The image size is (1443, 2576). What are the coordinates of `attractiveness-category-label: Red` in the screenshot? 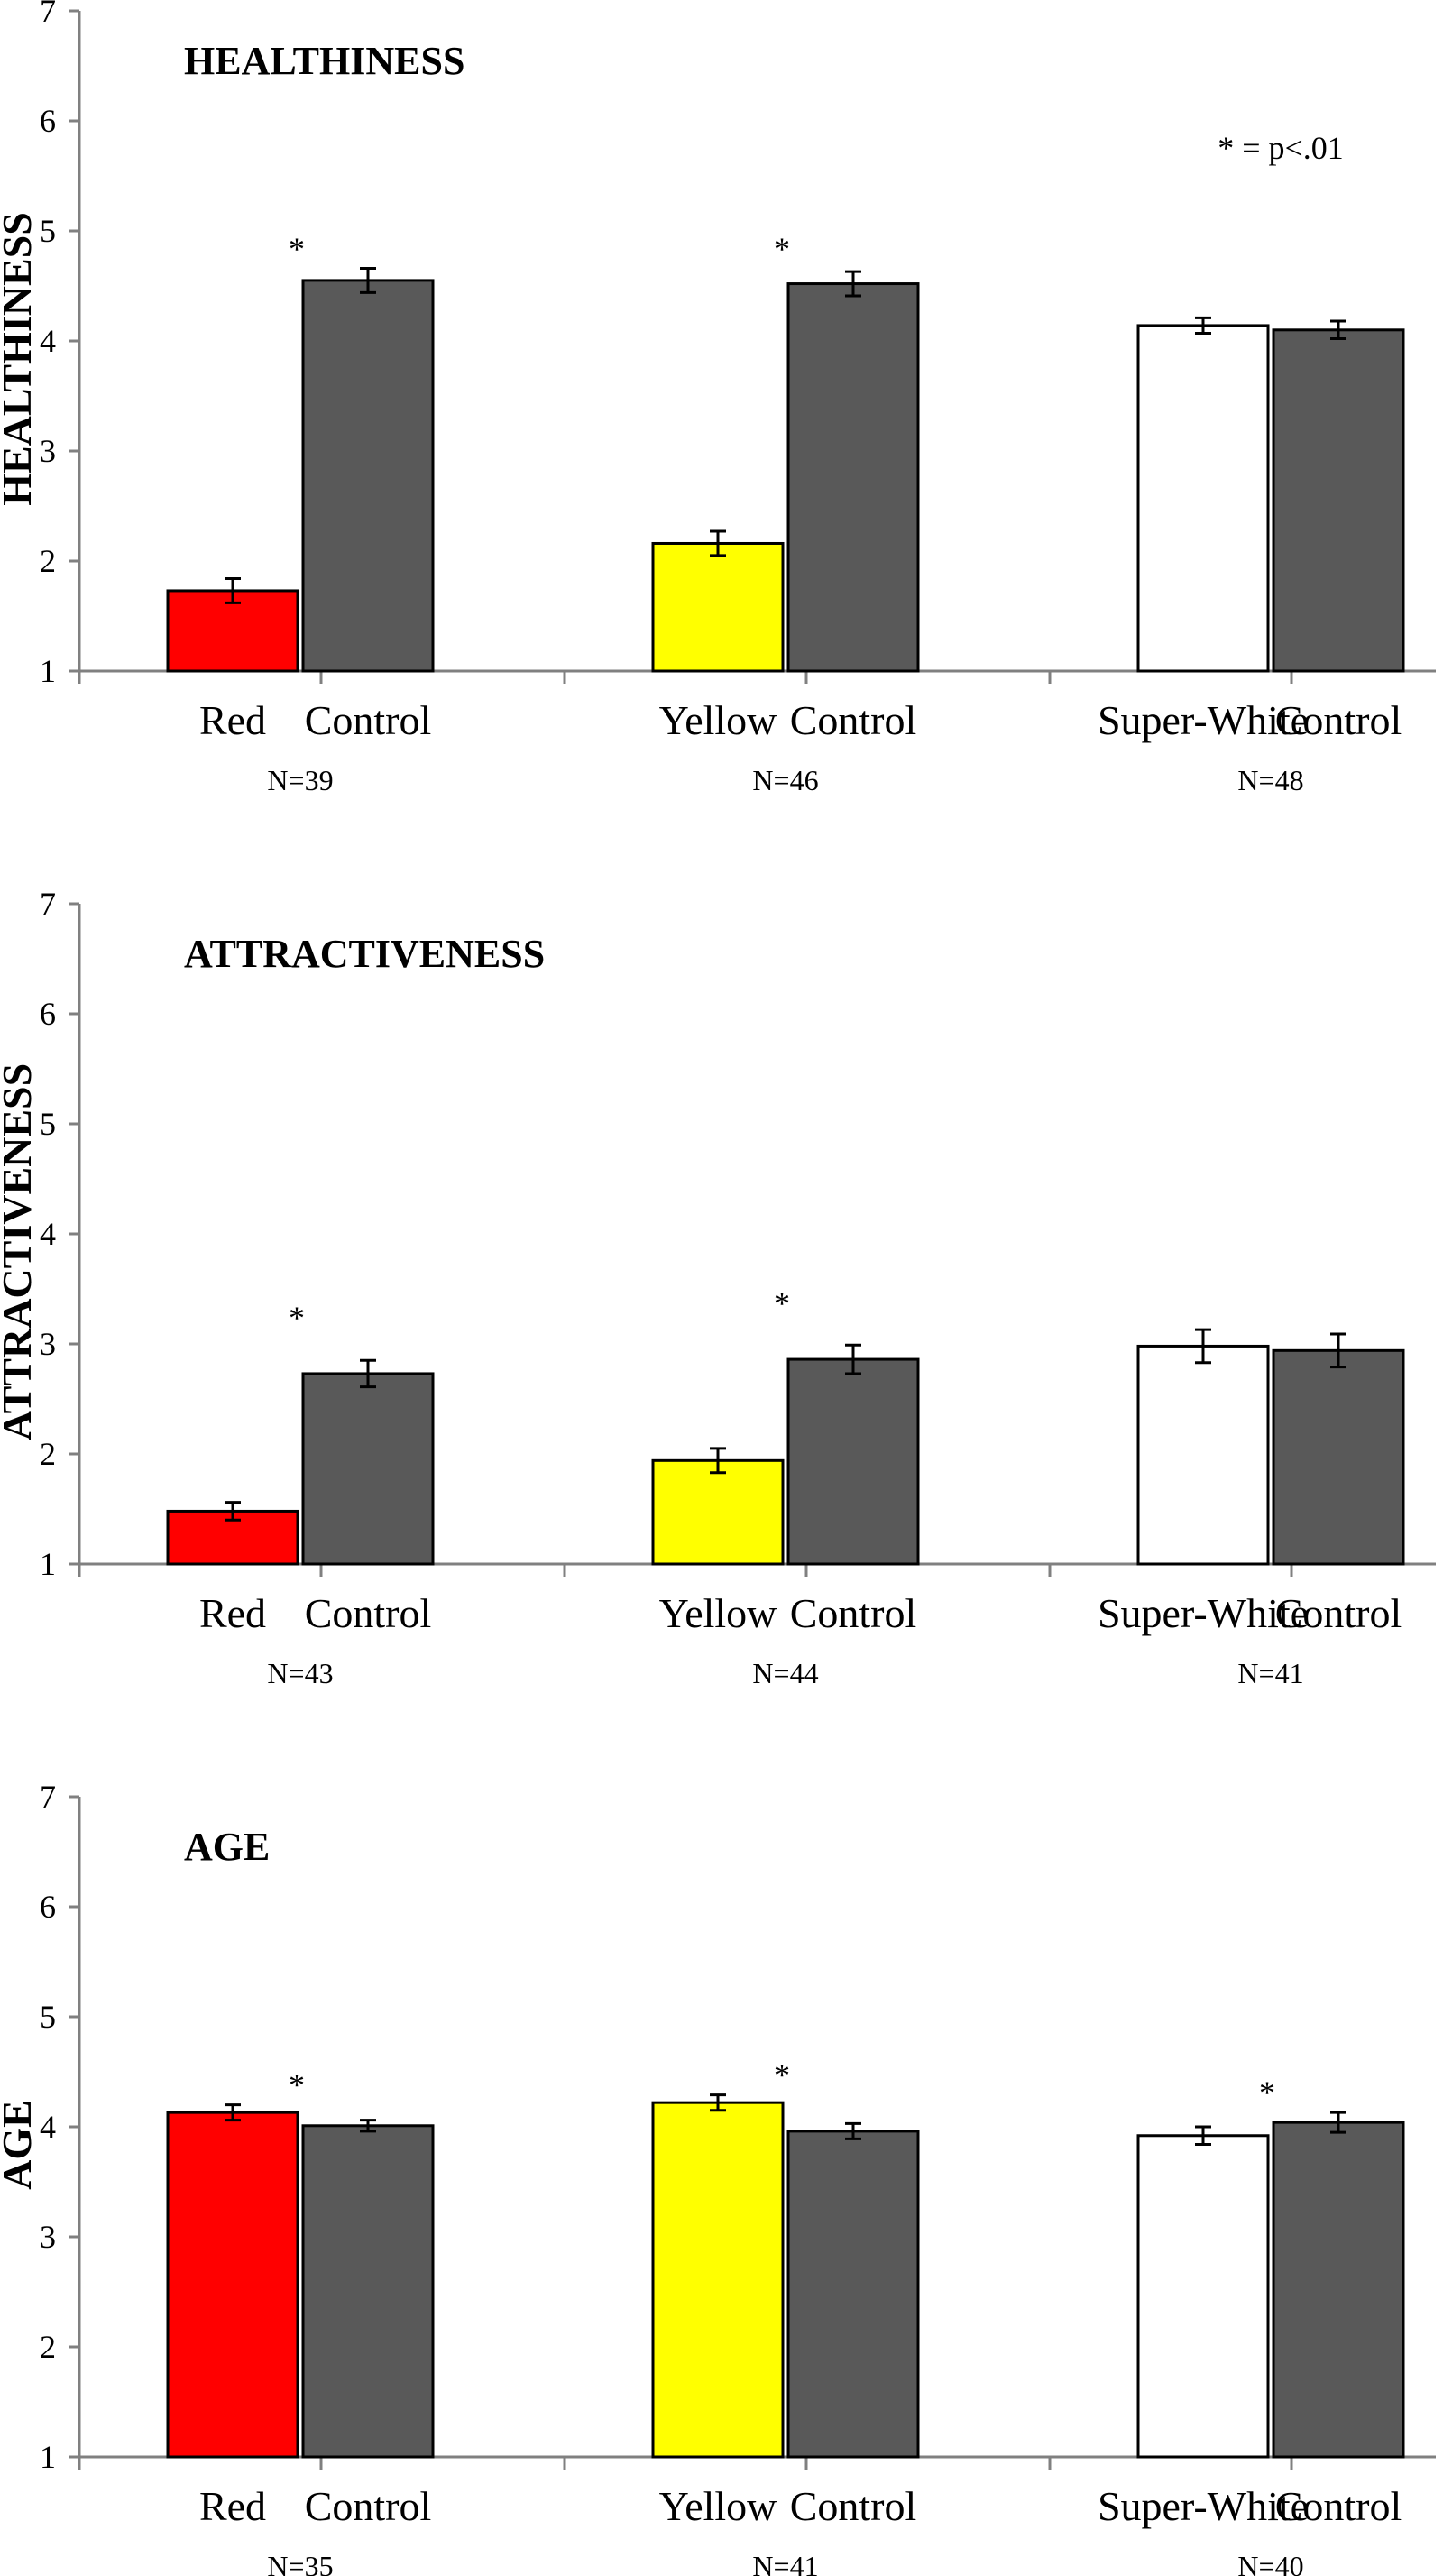 It's located at (232, 1613).